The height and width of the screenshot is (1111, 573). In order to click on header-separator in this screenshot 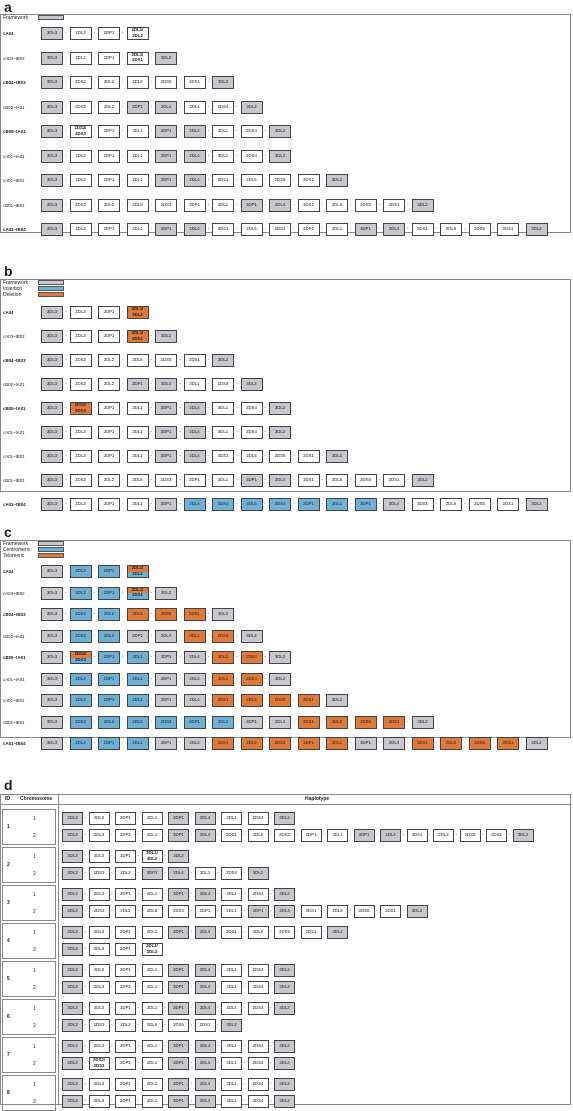, I will do `click(285, 804)`.